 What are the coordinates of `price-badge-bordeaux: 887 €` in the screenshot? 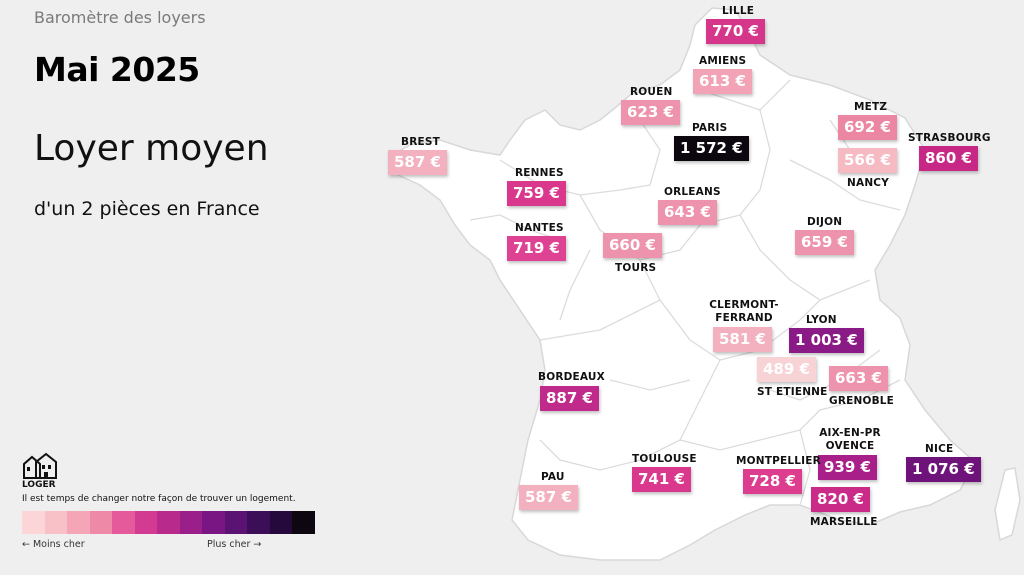 It's located at (569, 398).